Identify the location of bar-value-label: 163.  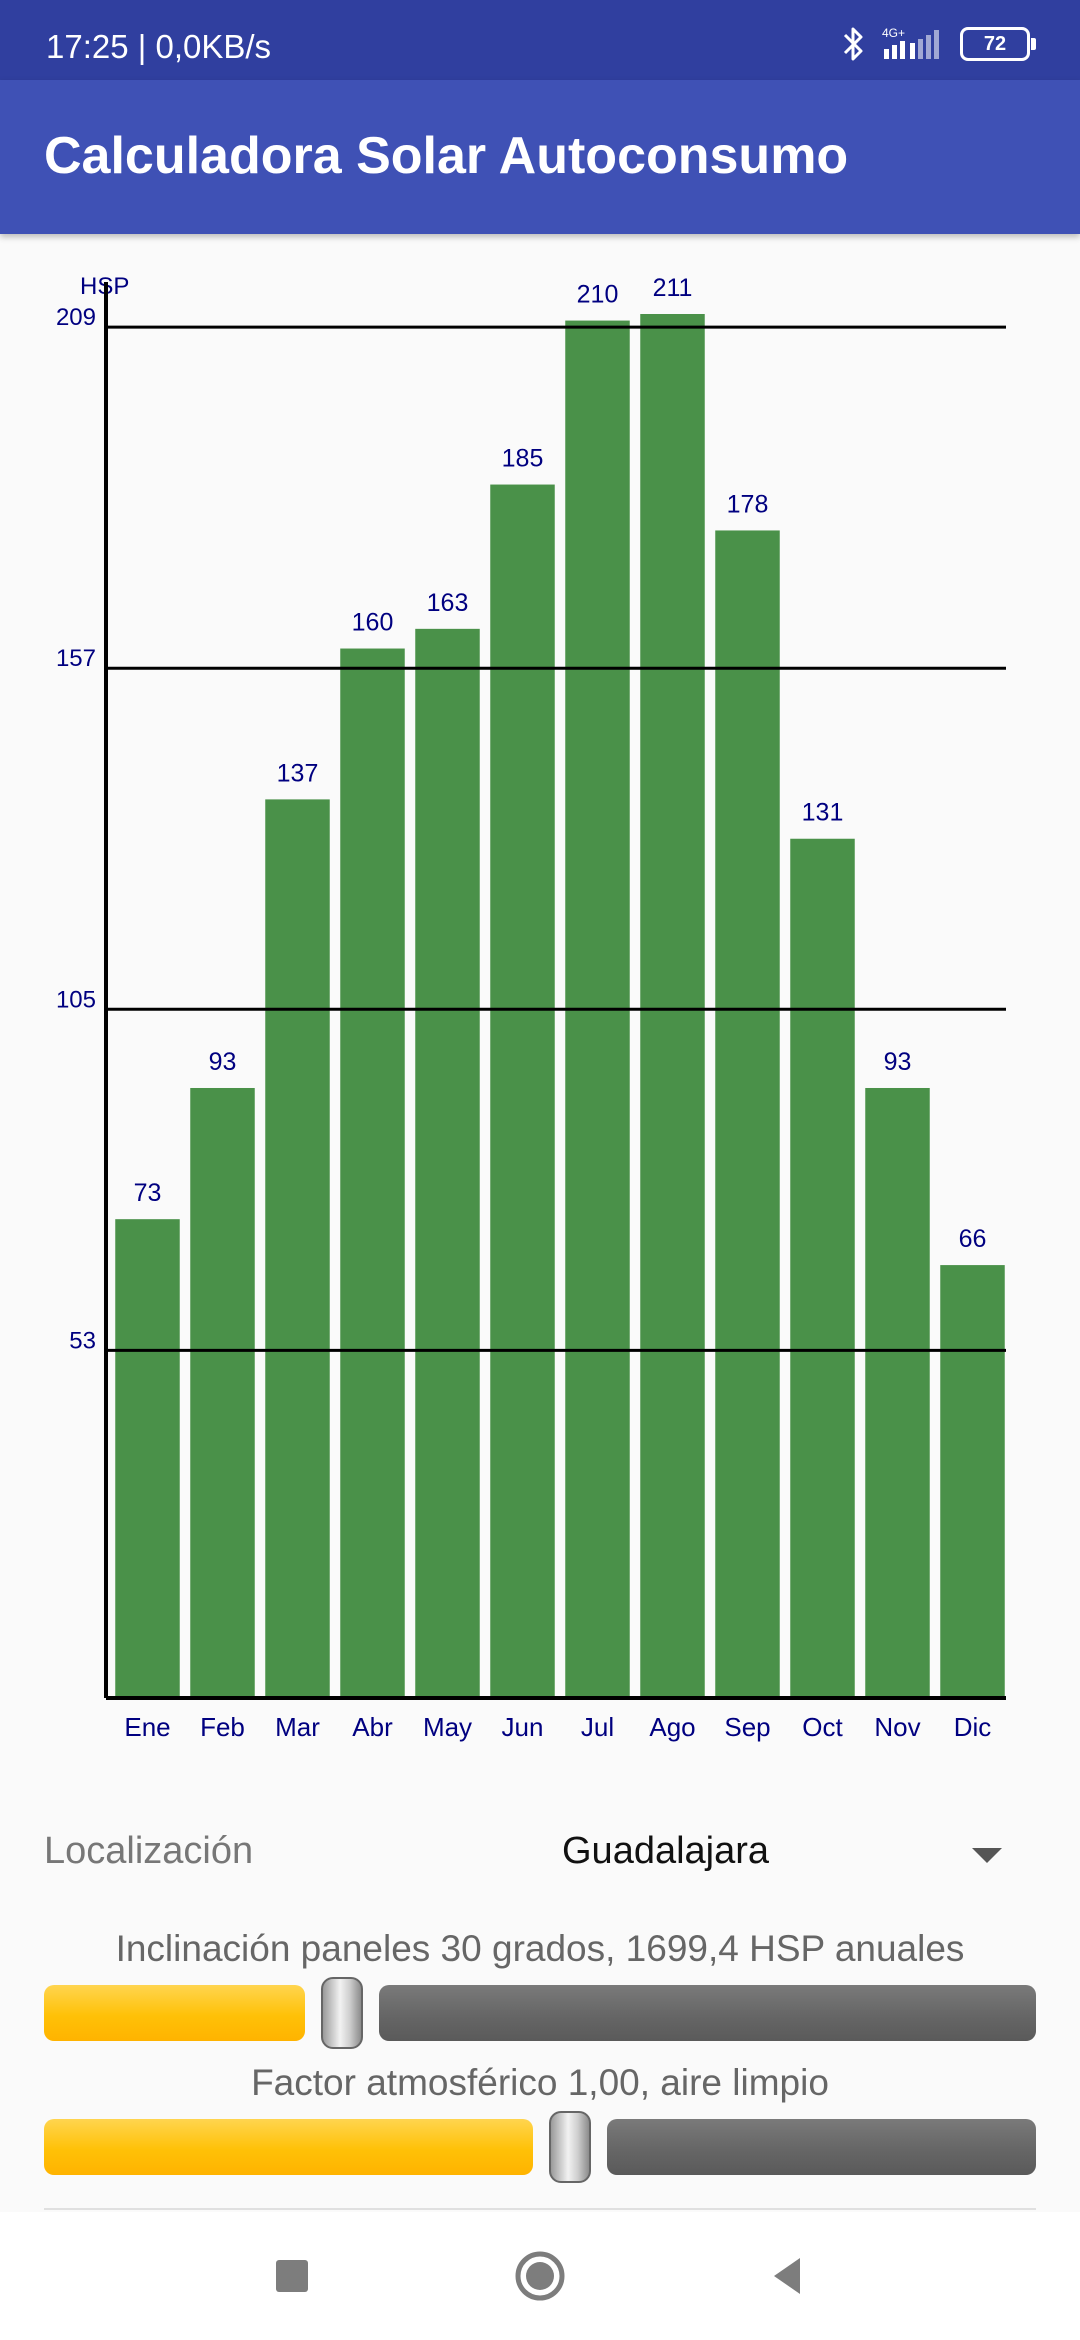
(448, 603).